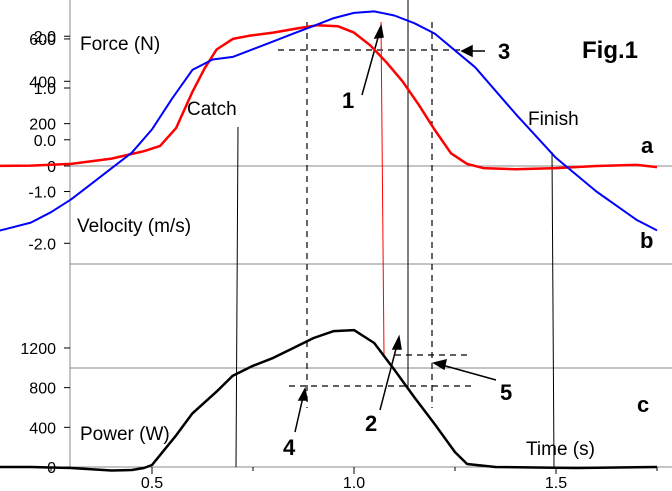 The width and height of the screenshot is (672, 491). I want to click on velocity-axis-label: Velocity (m/s), so click(134, 226).